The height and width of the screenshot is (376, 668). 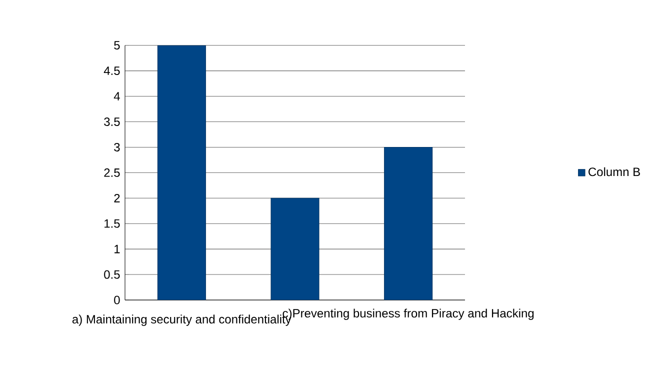 What do you see at coordinates (112, 274) in the screenshot?
I see `y-tick-label: 0.5` at bounding box center [112, 274].